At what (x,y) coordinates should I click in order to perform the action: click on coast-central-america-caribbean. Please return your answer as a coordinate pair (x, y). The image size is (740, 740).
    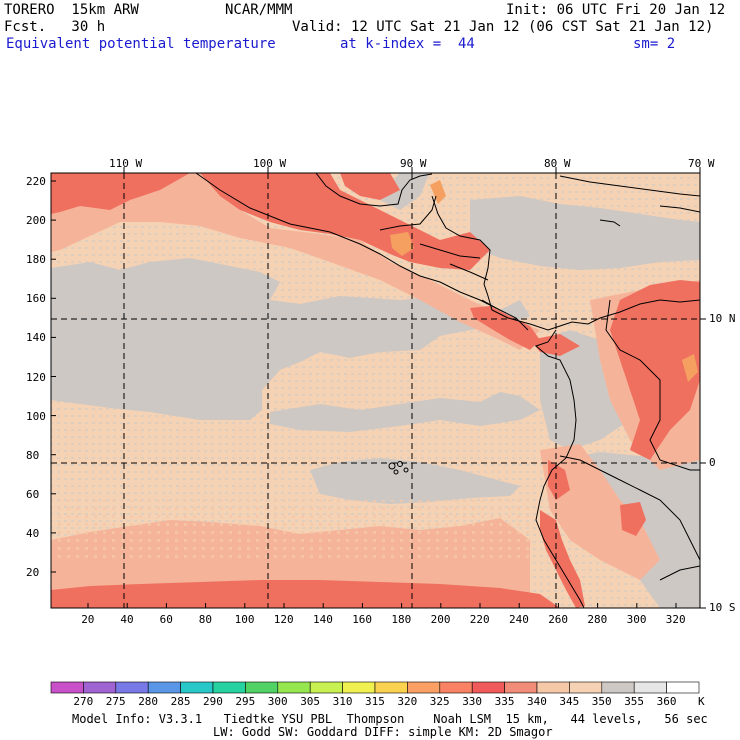
    Looking at the image, I should click on (565, 263).